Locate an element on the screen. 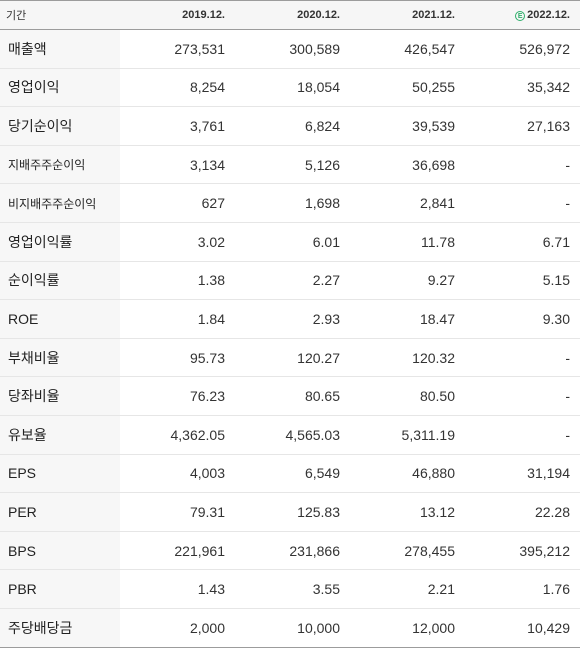 The width and height of the screenshot is (580, 652). row-value: 18,054 is located at coordinates (292, 88).